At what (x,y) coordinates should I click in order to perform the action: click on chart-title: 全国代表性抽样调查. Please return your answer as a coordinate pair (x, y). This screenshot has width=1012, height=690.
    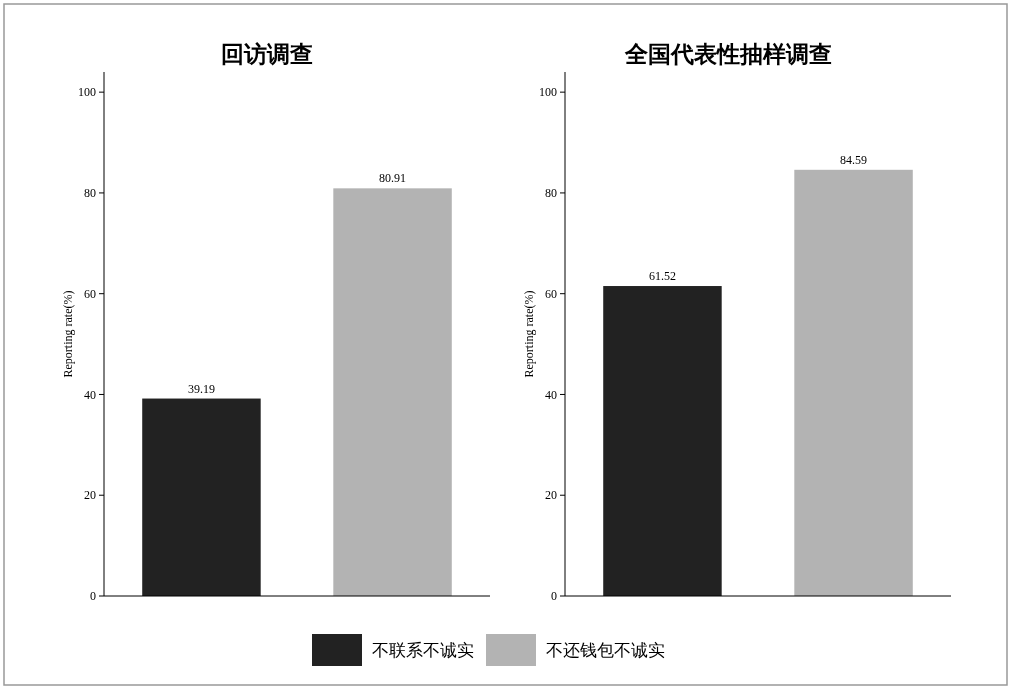
    Looking at the image, I should click on (727, 54).